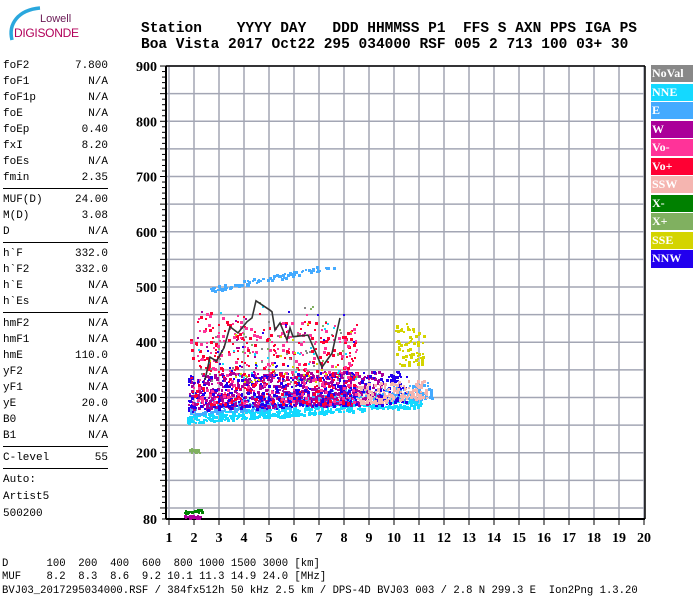  What do you see at coordinates (294, 538) in the screenshot?
I see `x-tick-label: 6` at bounding box center [294, 538].